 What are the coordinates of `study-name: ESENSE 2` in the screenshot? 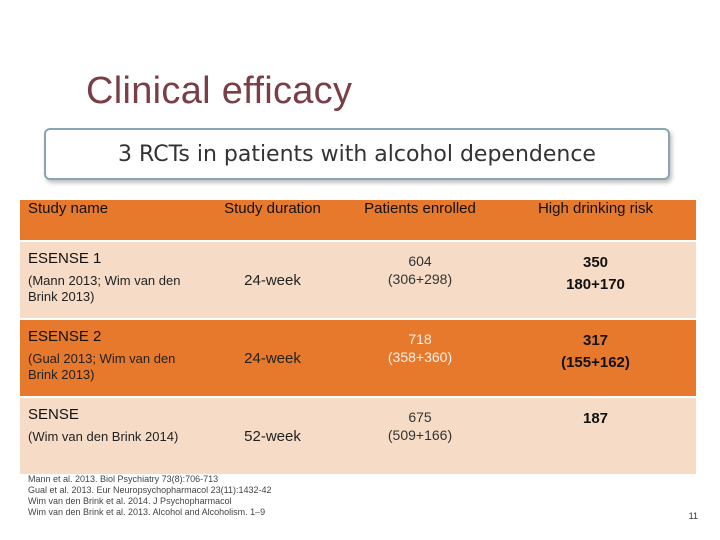 It's located at (65, 336).